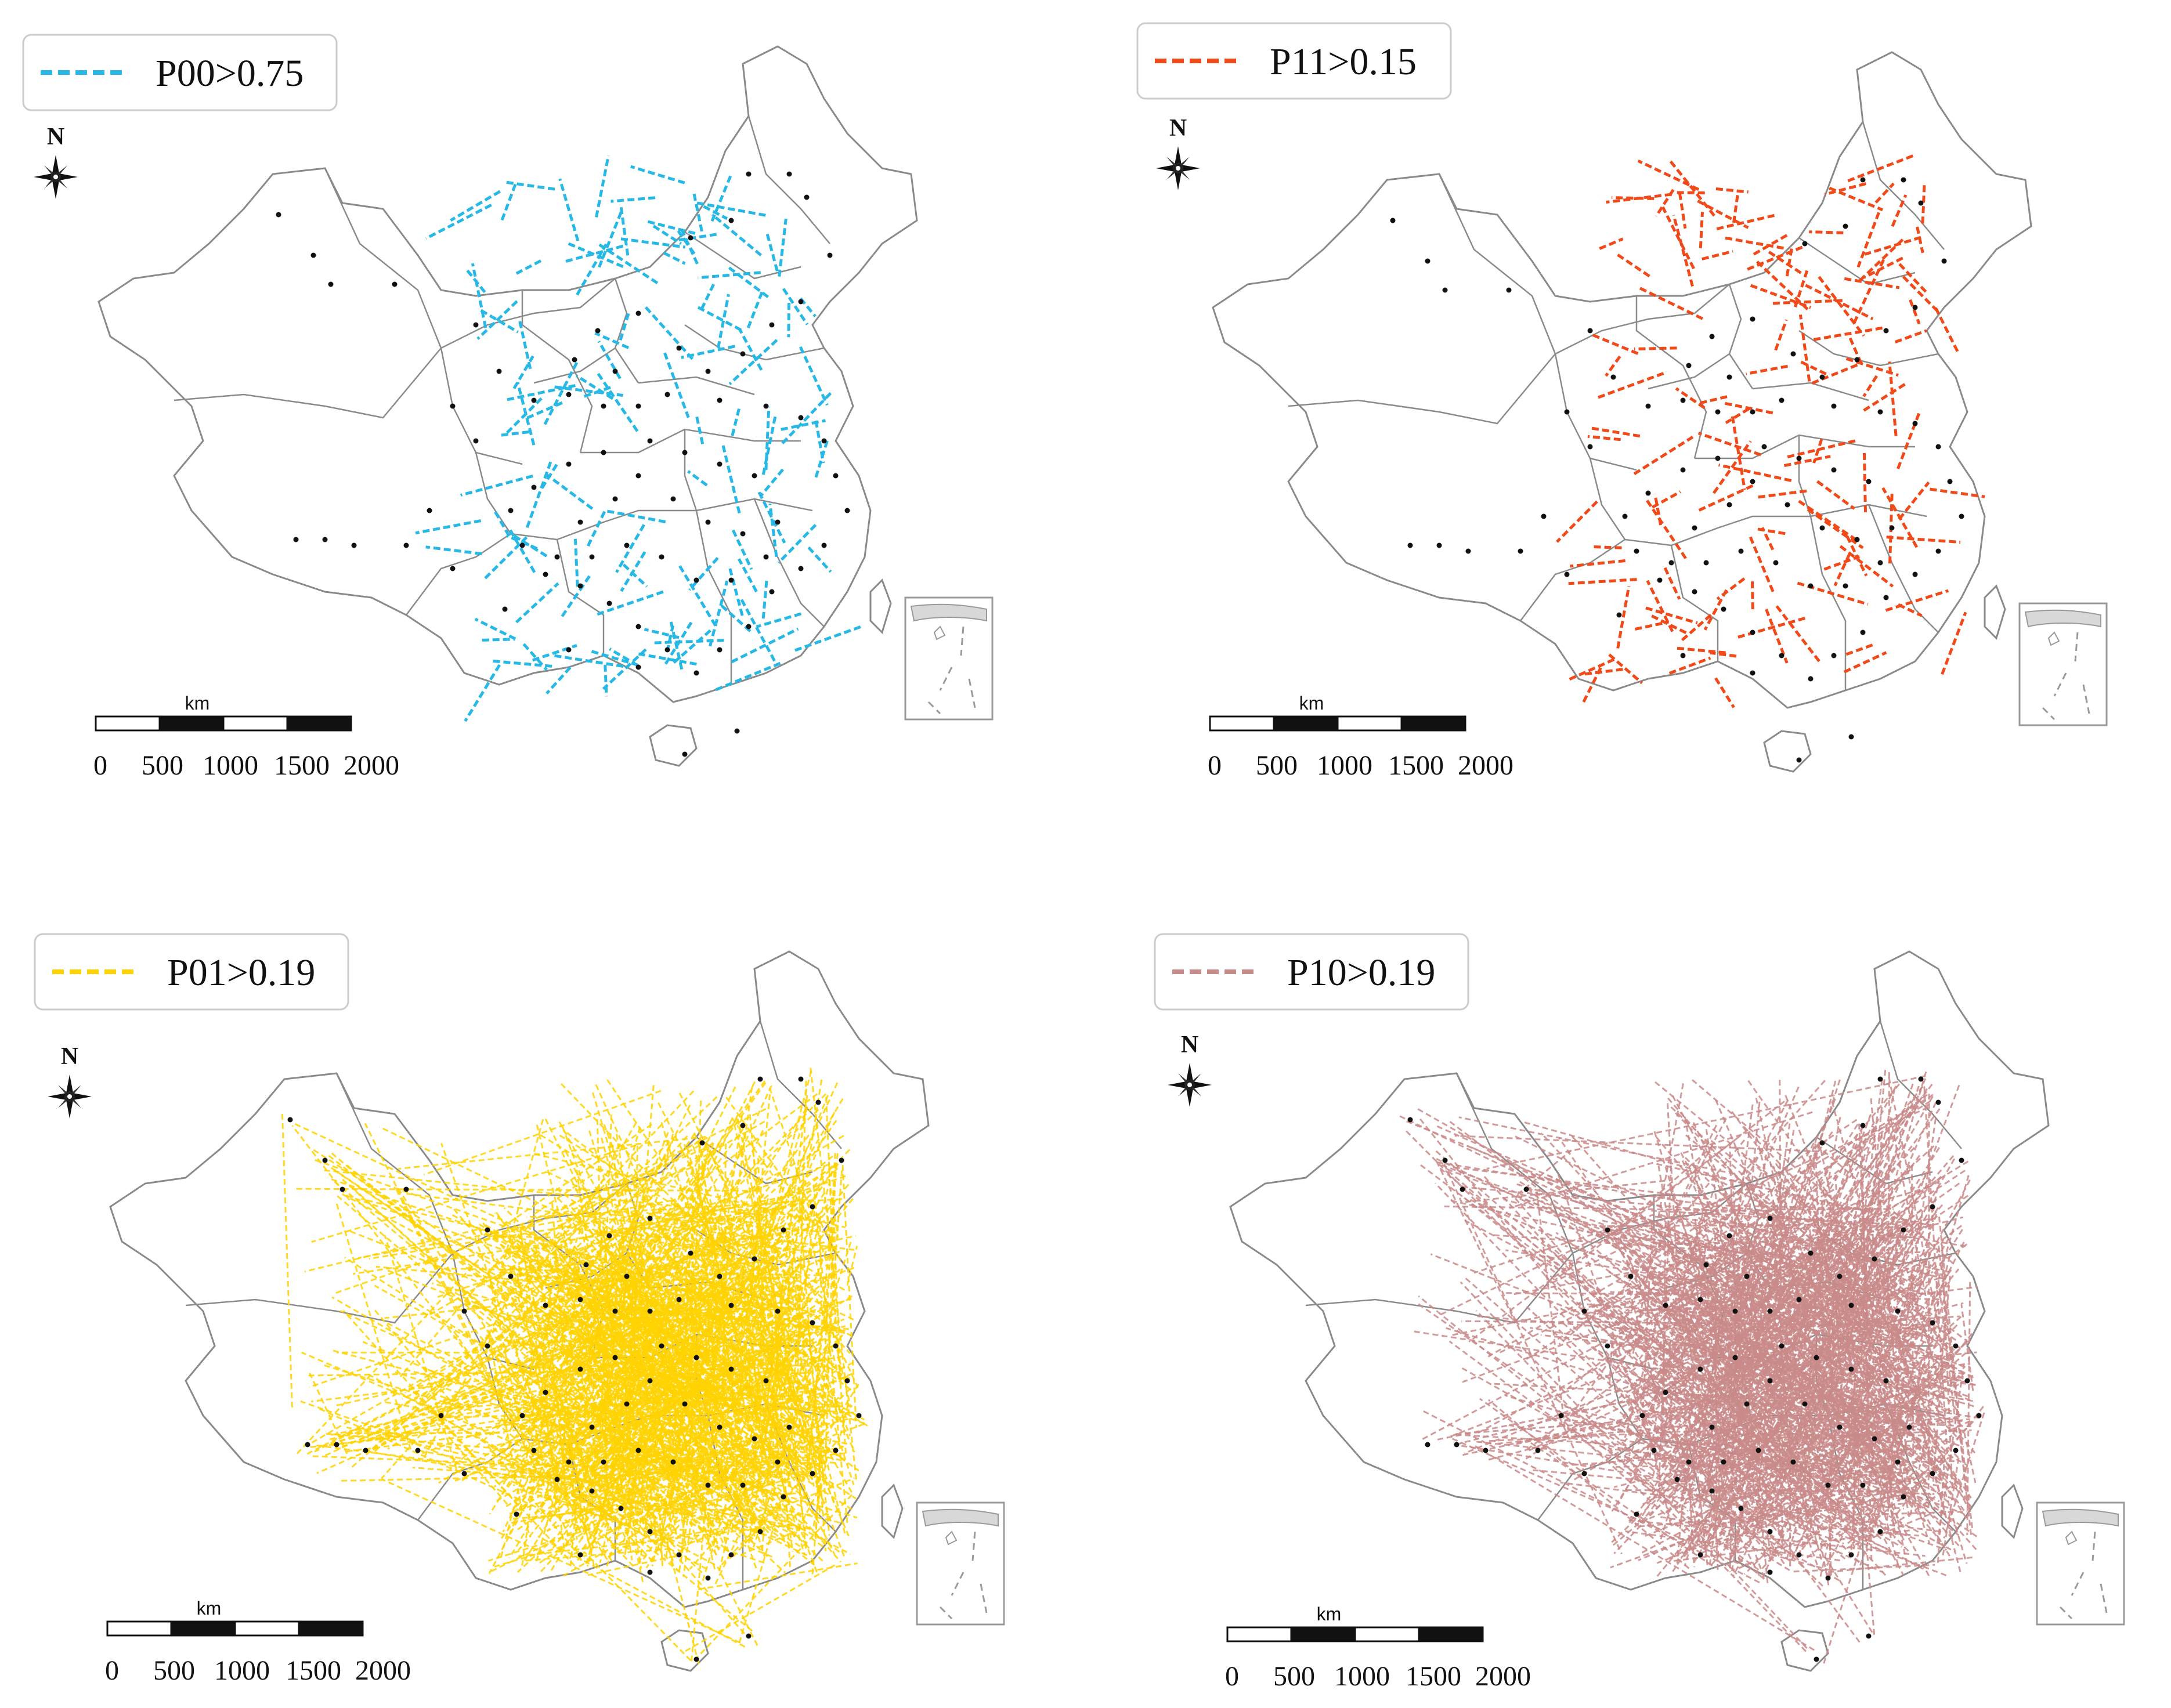 This screenshot has width=2171, height=1708. I want to click on flow-lines, so click(574, 1366).